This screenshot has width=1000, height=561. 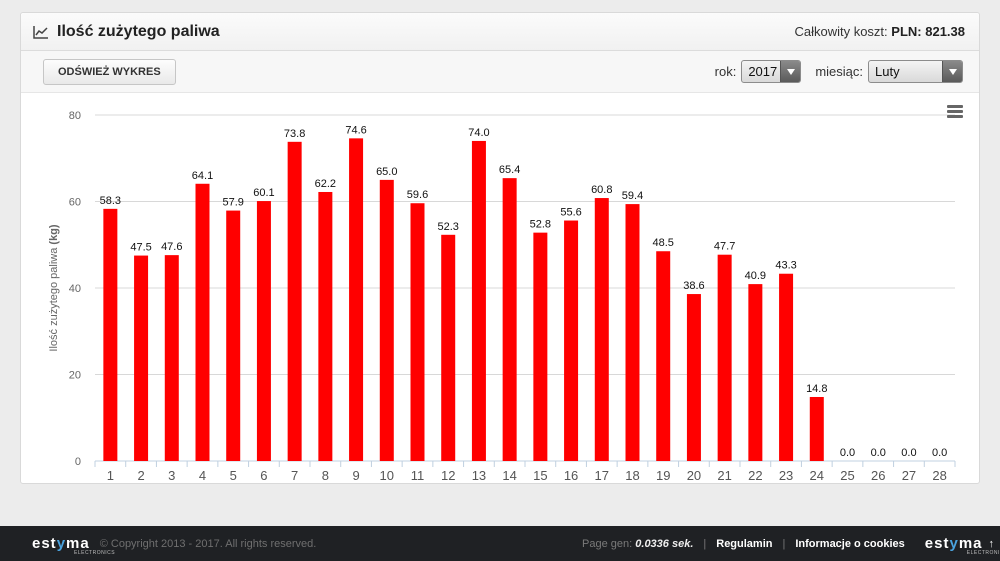 What do you see at coordinates (939, 475) in the screenshot?
I see `x-tick-label: 28` at bounding box center [939, 475].